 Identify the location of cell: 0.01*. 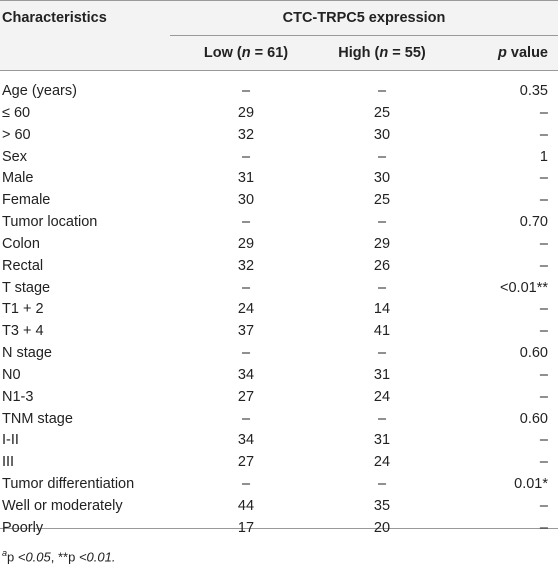
(531, 484).